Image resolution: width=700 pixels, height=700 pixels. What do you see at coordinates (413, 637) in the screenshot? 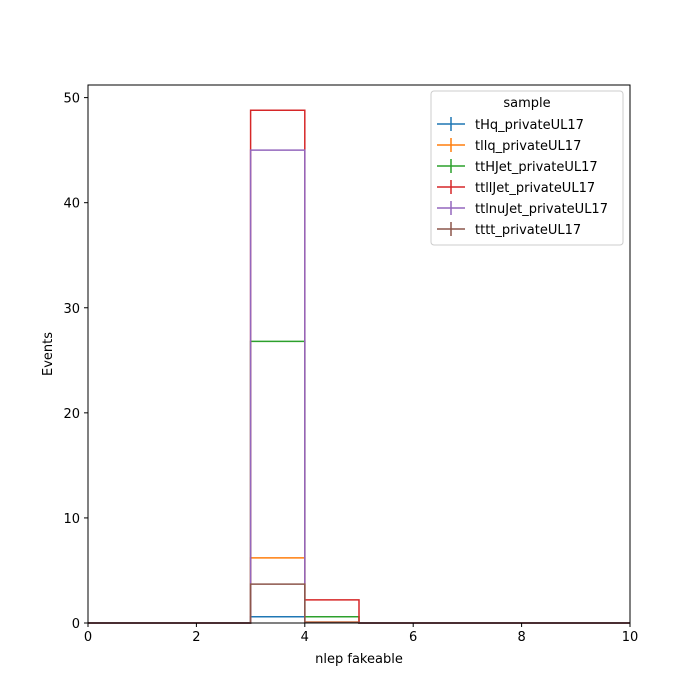
I see `x-tick-label: 6` at bounding box center [413, 637].